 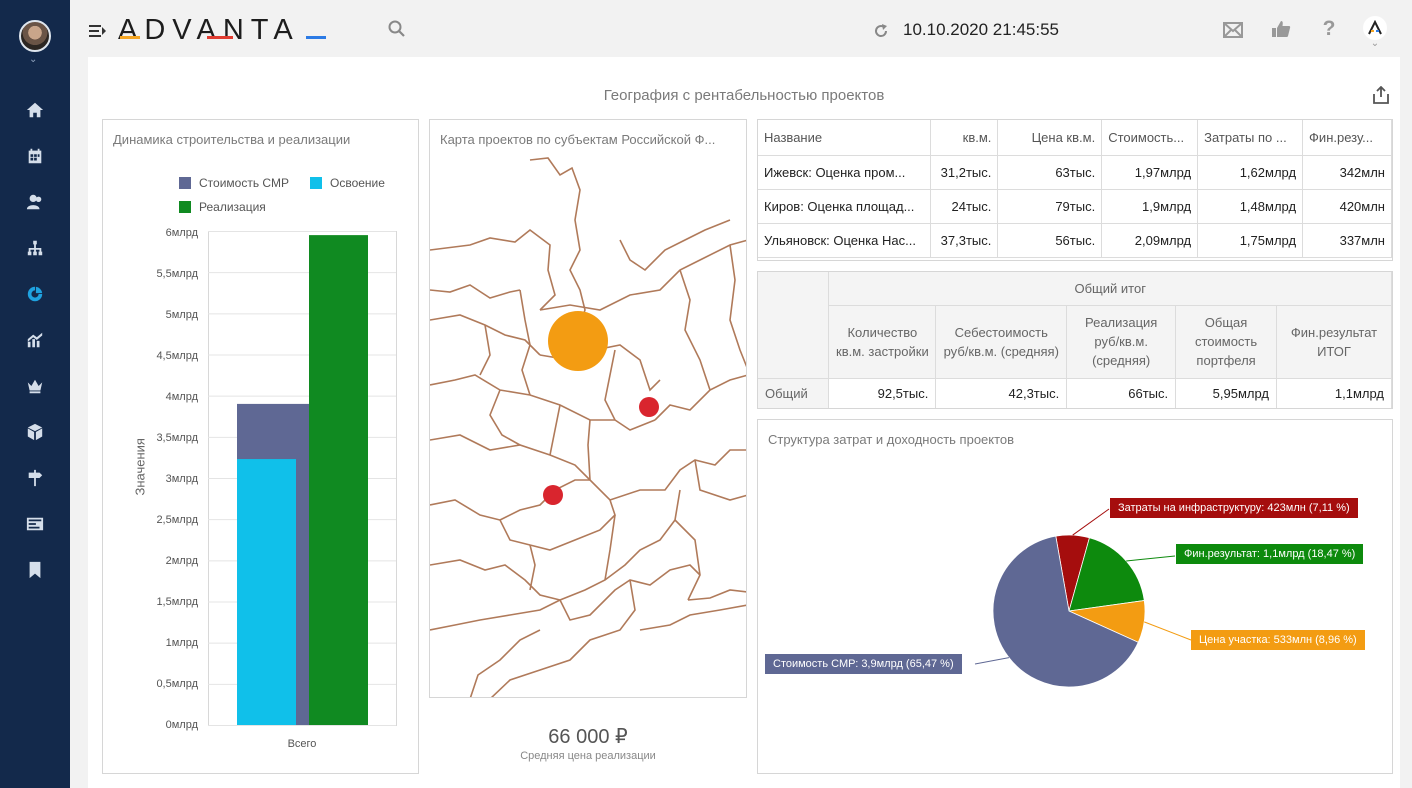 I want to click on ytick-label: 5млрд, so click(x=181, y=315).